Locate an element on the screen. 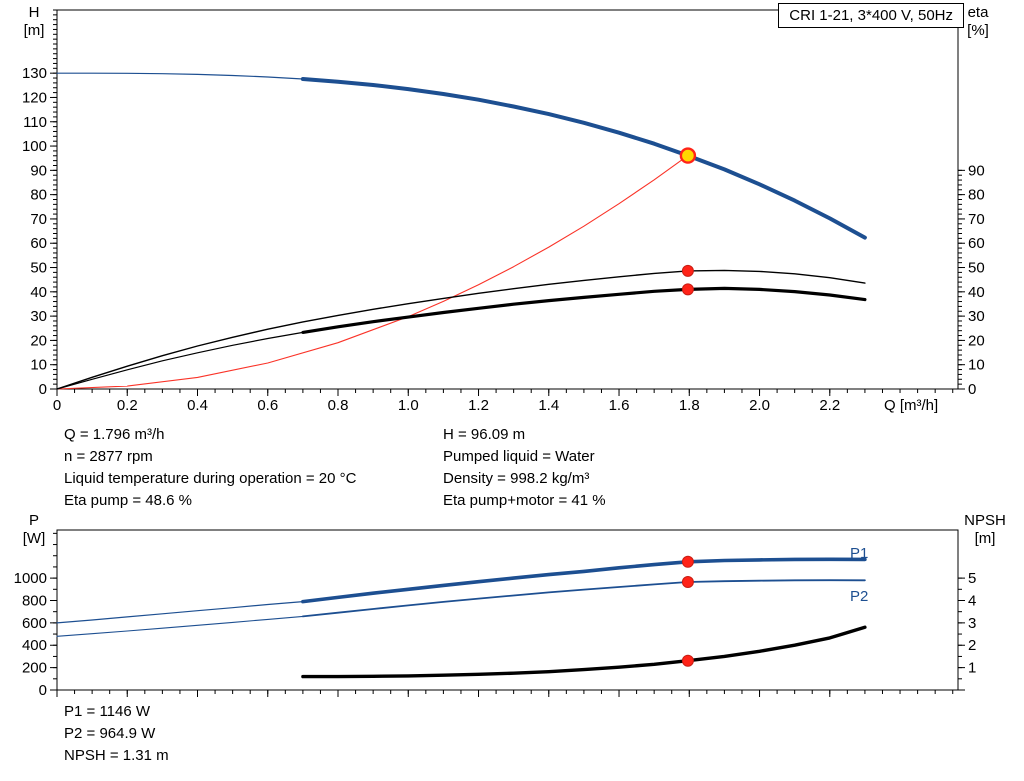  info-line-eta-pump-motor: Eta pump+motor = 41 % is located at coordinates (524, 500).